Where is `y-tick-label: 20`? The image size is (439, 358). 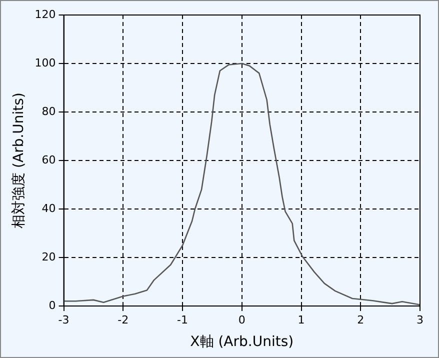 y-tick-label: 20 is located at coordinates (49, 257).